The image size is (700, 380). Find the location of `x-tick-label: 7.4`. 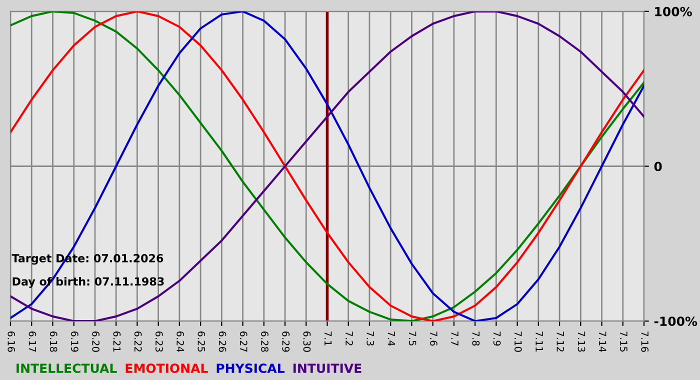

x-tick-label: 7.4 is located at coordinates (392, 339).